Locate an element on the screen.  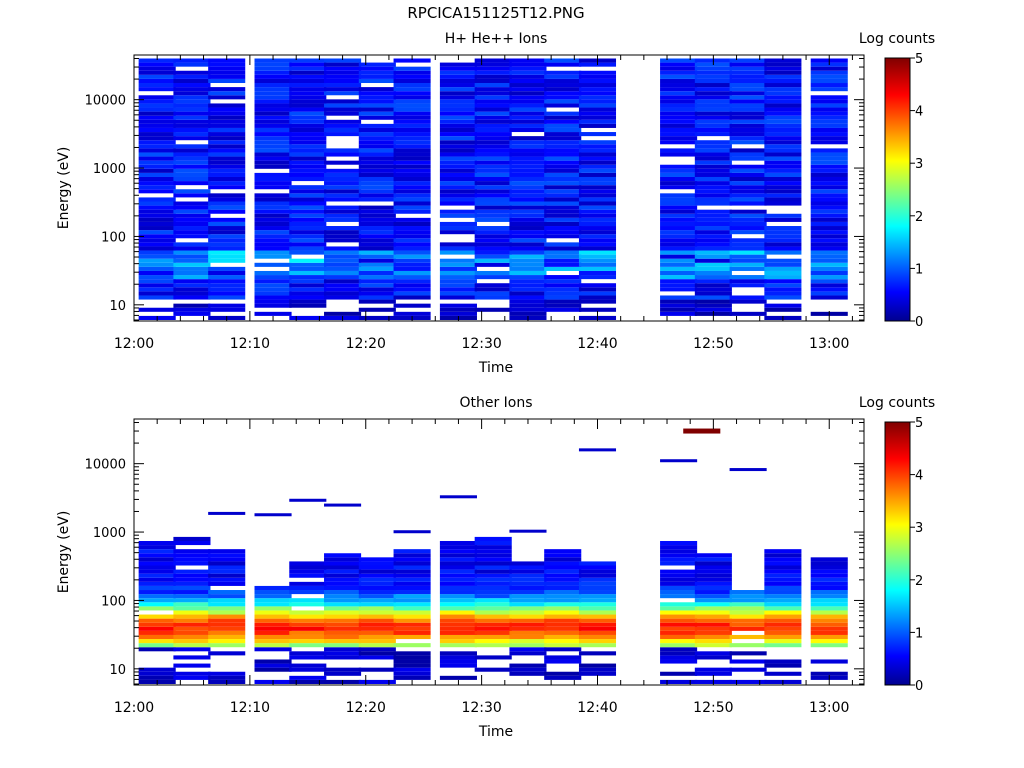
y-tick-label: 1000 is located at coordinates (109, 169).